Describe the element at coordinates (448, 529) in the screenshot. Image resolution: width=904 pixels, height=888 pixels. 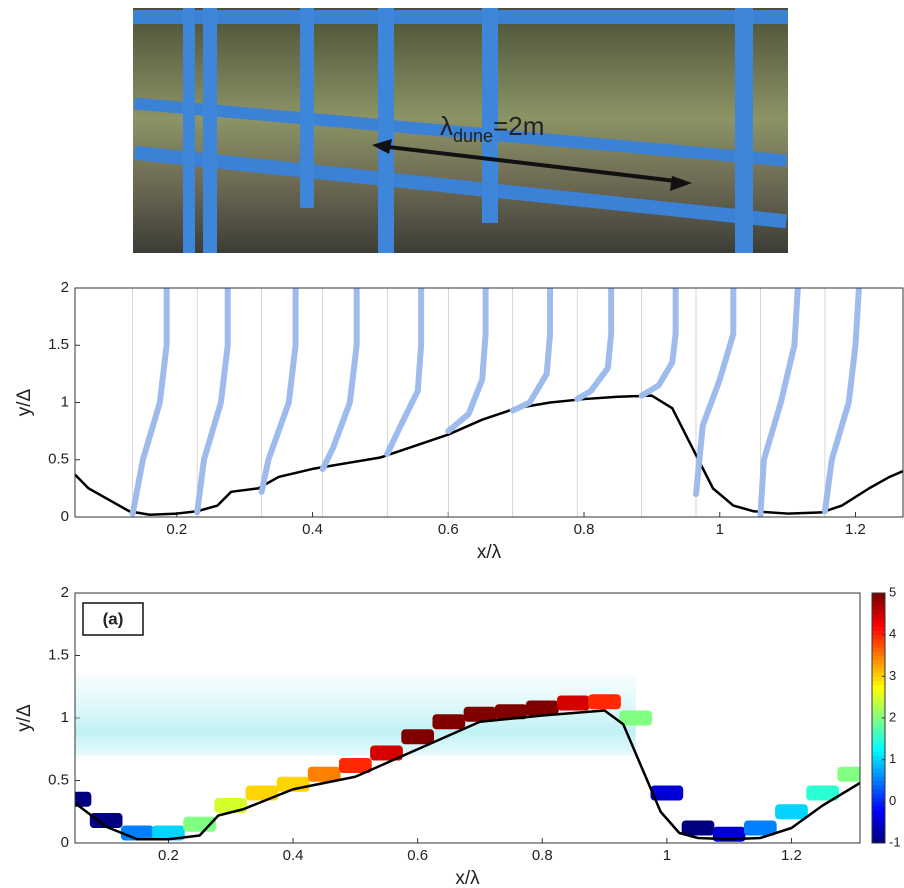
I see `x-tick-label: 0.6` at that location.